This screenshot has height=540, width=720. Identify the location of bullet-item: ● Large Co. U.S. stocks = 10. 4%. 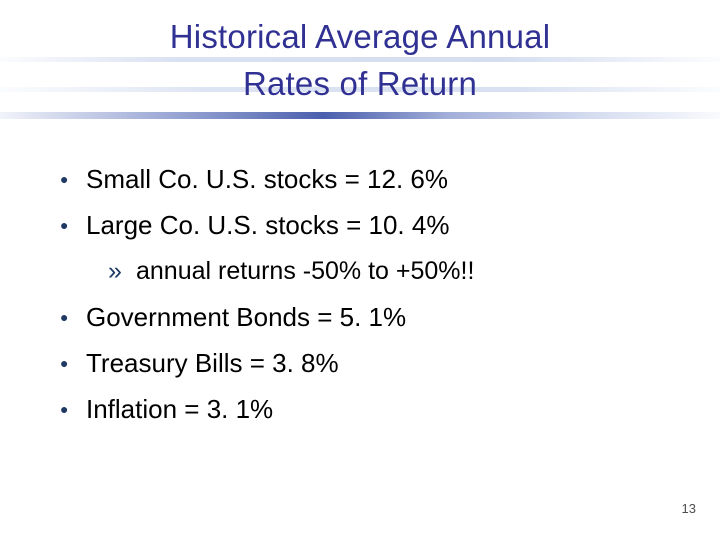
(378, 225).